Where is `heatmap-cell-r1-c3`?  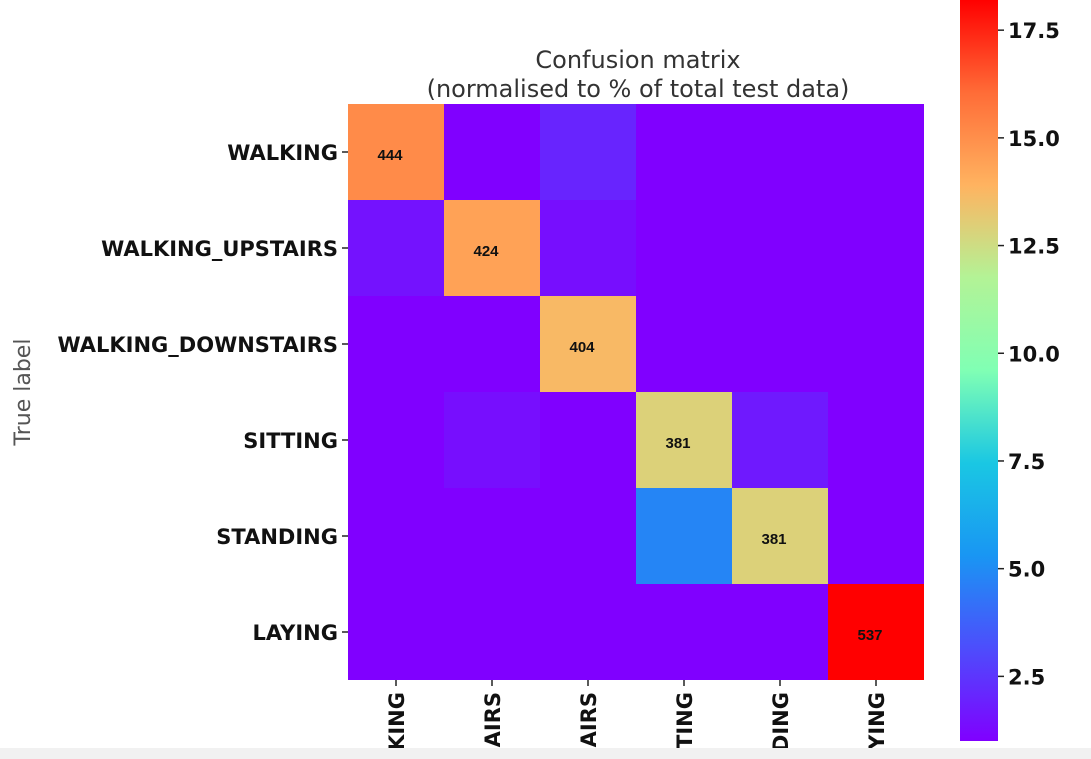
heatmap-cell-r1-c3 is located at coordinates (684, 248).